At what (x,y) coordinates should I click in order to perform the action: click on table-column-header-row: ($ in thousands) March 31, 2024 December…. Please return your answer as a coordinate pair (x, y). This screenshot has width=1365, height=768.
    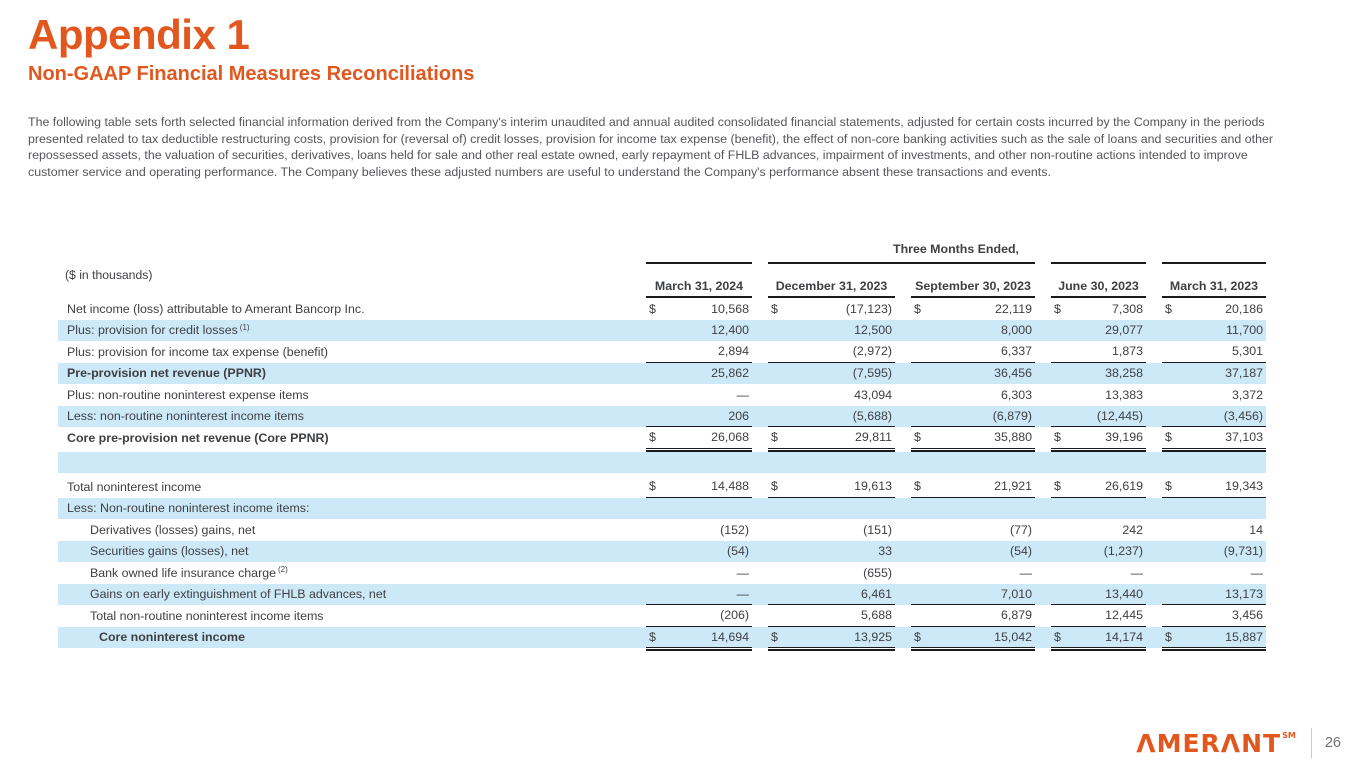
    Looking at the image, I should click on (662, 281).